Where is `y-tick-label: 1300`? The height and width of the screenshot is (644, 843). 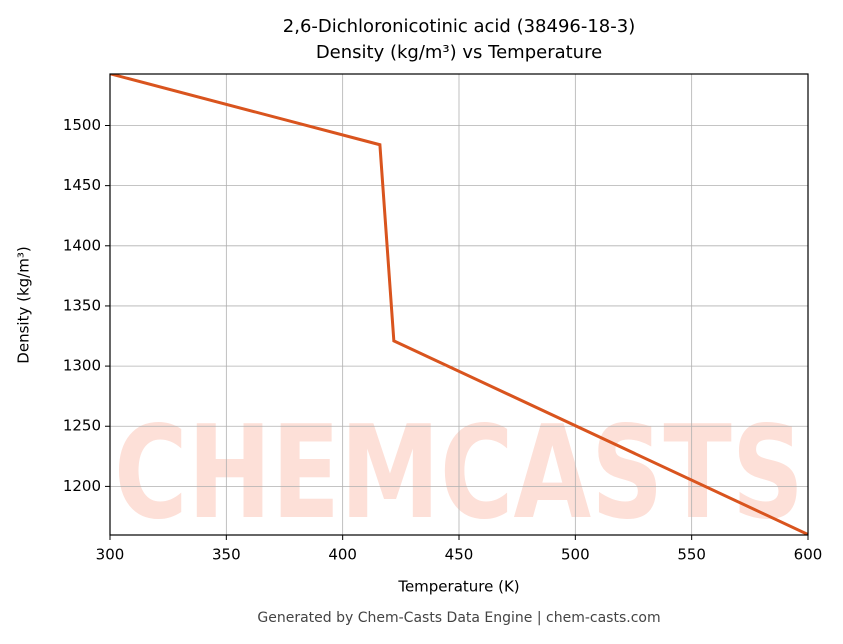 y-tick-label: 1300 is located at coordinates (82, 366).